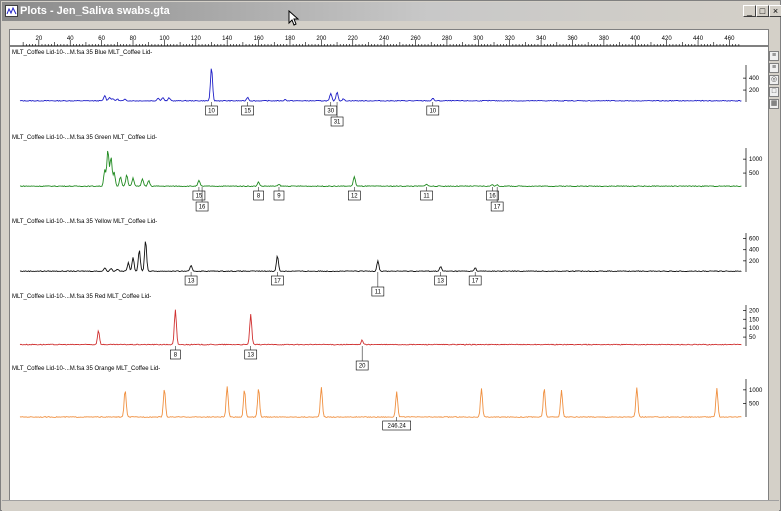  I want to click on ruler-tick-label: 440, so click(698, 39).